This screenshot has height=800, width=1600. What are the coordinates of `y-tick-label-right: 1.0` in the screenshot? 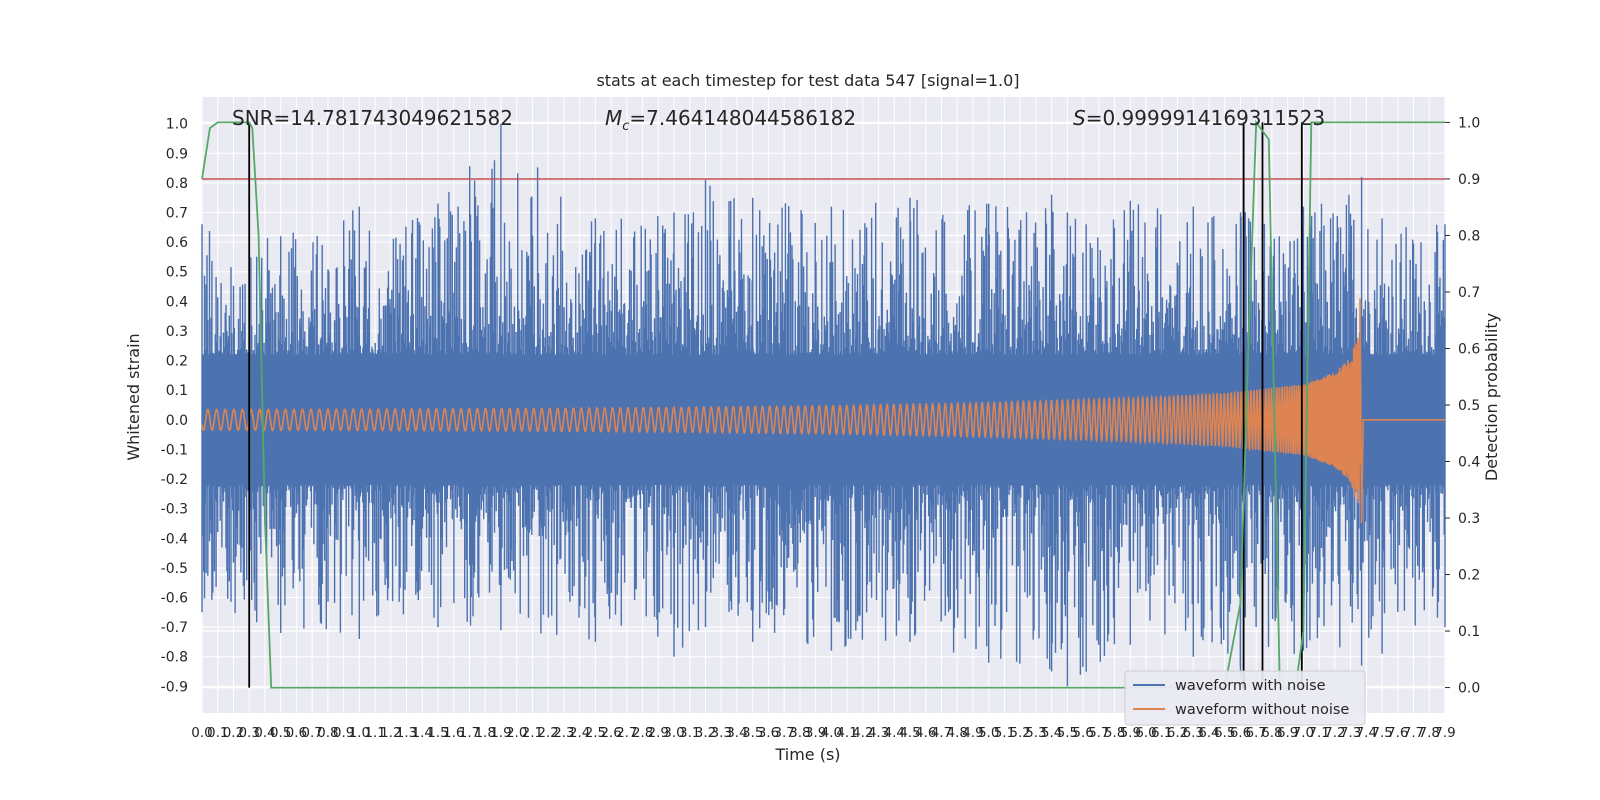 It's located at (1469, 123).